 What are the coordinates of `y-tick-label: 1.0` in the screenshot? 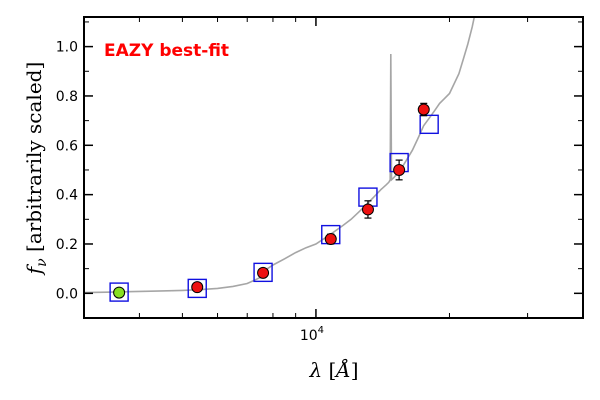 It's located at (67, 48).